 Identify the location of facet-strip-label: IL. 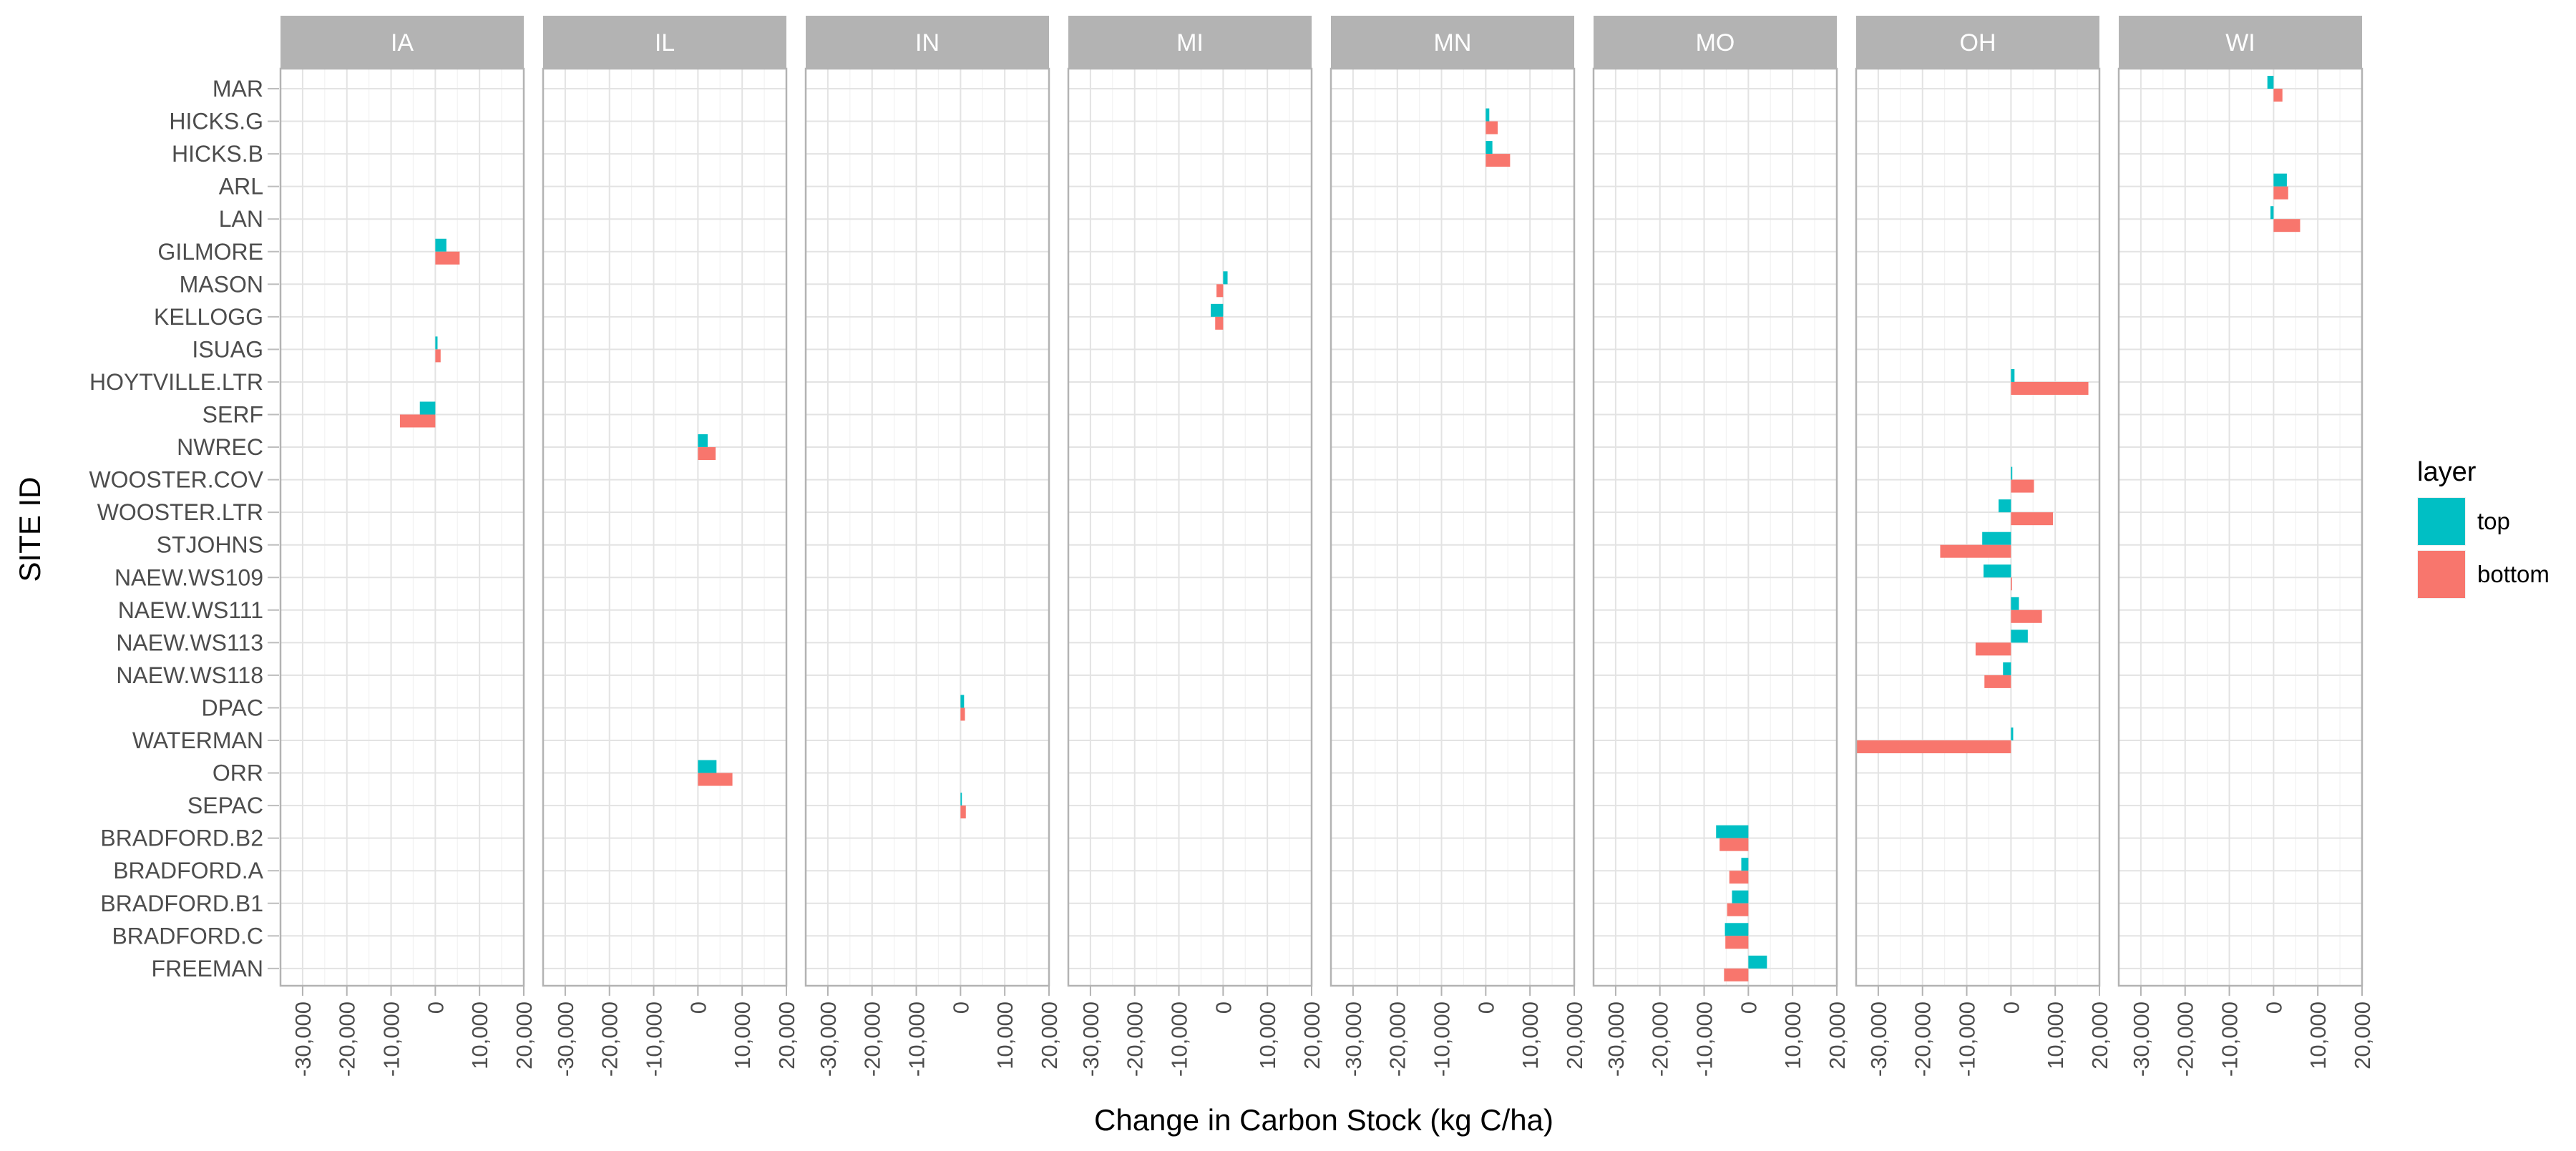
(665, 43).